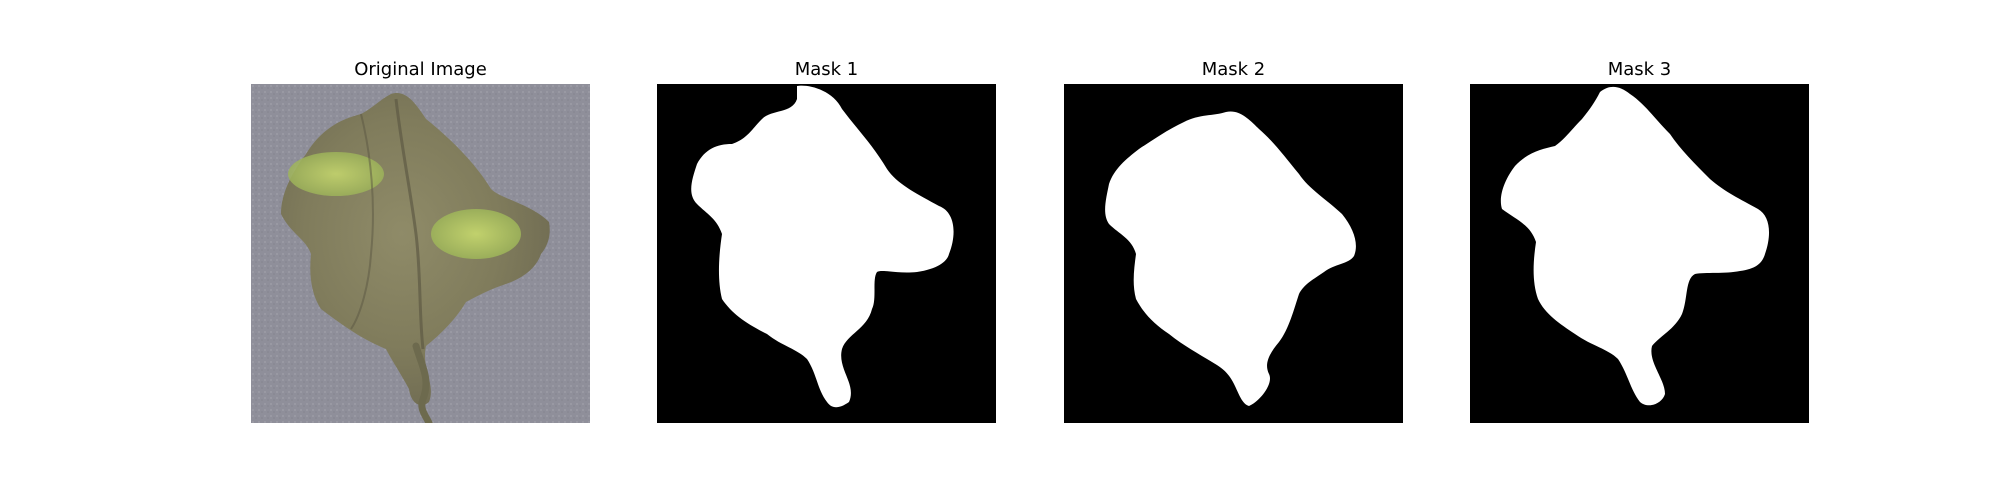 The image size is (2000, 500). I want to click on panel-mask-3: Mask 3, so click(1639, 240).